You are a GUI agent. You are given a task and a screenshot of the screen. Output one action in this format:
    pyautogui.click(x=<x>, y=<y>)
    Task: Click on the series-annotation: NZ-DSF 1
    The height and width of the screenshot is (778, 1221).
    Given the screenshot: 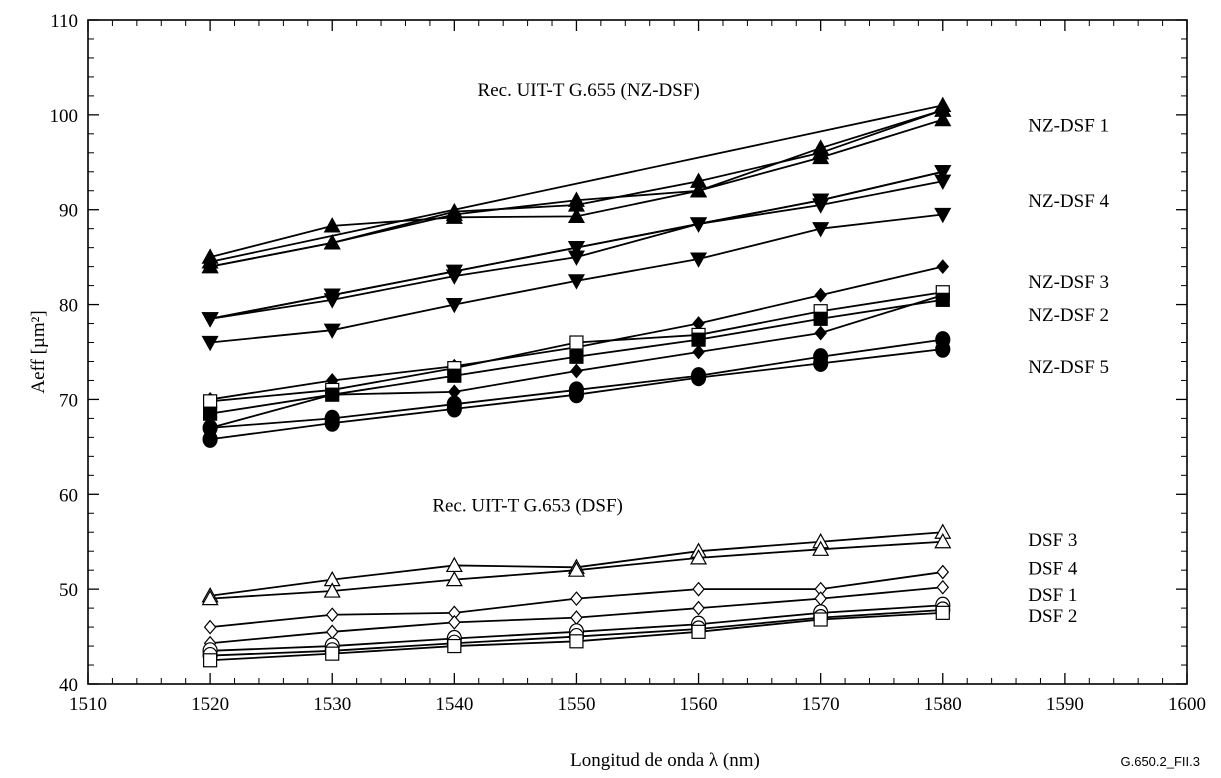 What is the action you would take?
    pyautogui.click(x=1068, y=125)
    